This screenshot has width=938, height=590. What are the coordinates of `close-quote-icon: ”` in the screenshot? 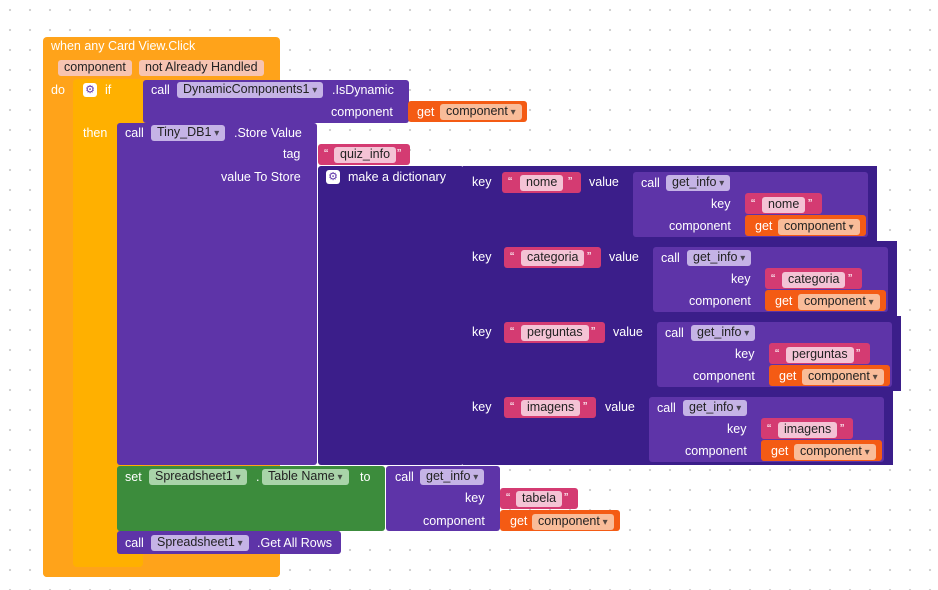 It's located at (399, 154).